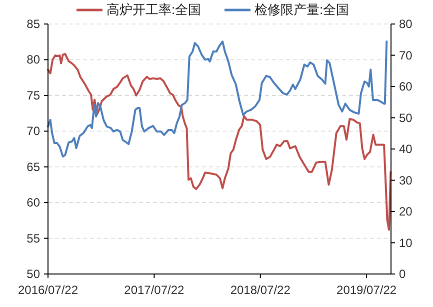 The height and width of the screenshot is (307, 433). I want to click on y2-tick-label: 50, so click(406, 117).